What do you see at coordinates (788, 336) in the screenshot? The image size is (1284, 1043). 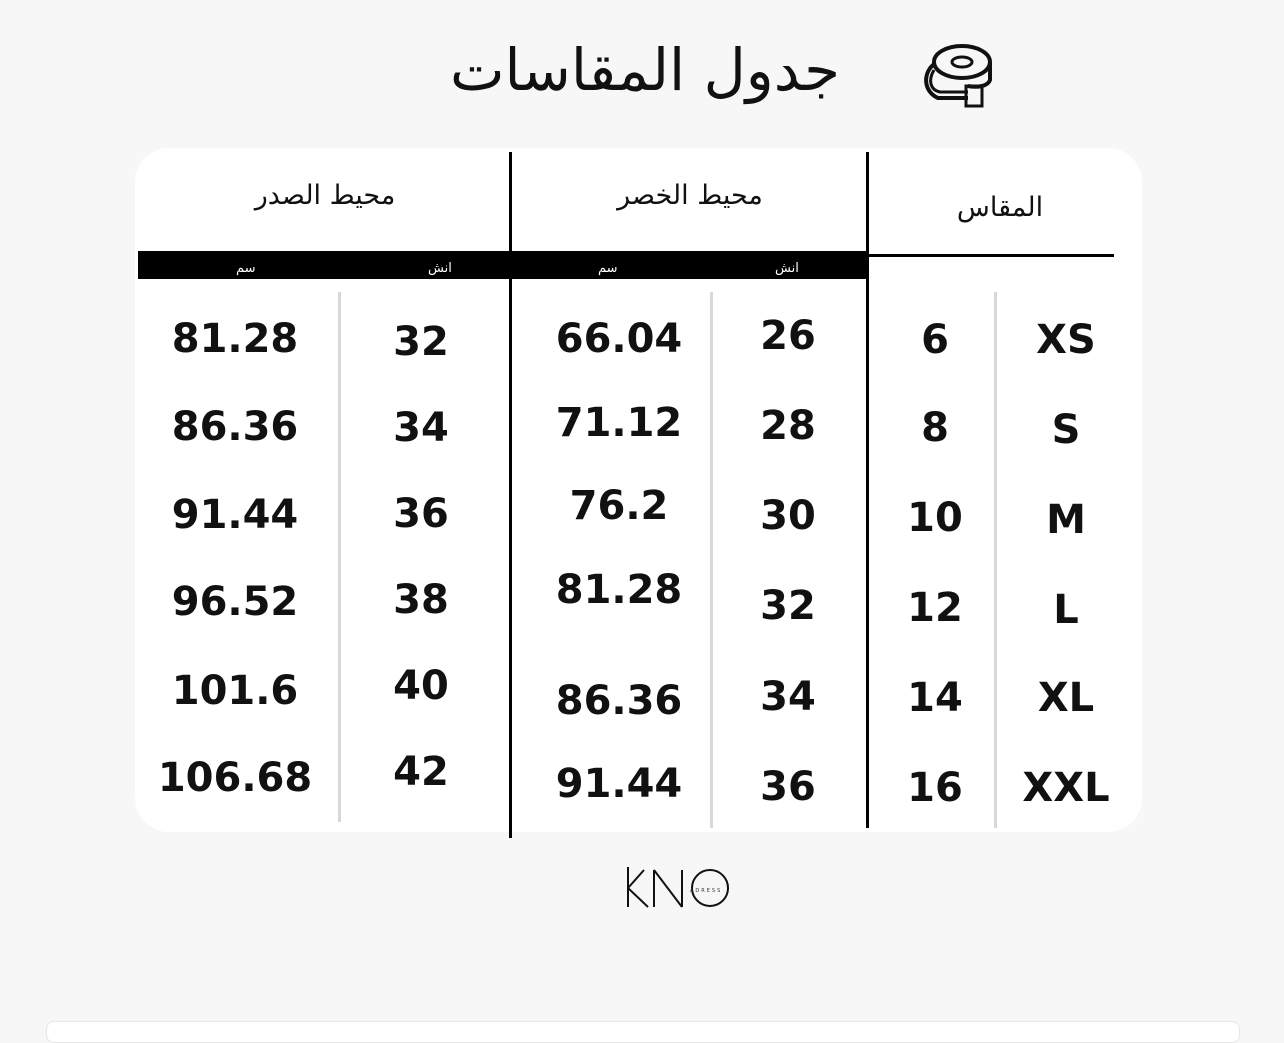 I see `cell-waist-in: 26` at bounding box center [788, 336].